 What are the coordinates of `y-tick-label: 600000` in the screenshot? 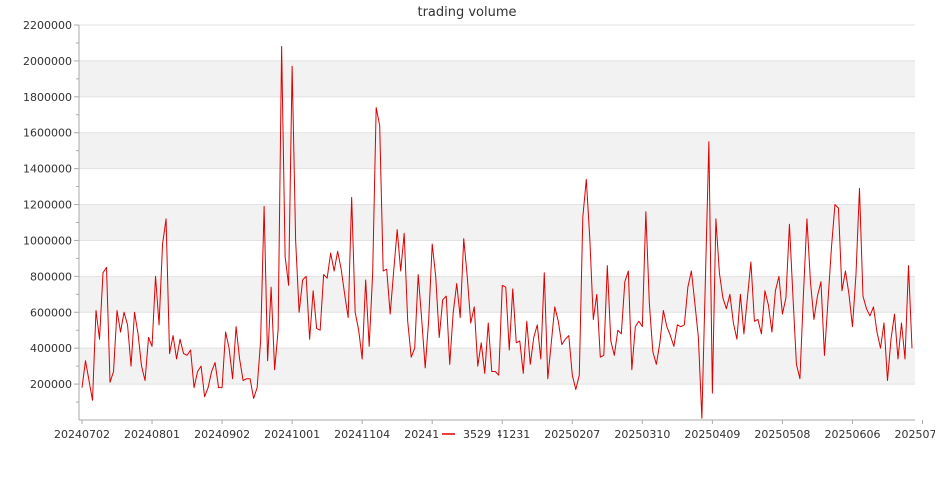 It's located at (51, 312).